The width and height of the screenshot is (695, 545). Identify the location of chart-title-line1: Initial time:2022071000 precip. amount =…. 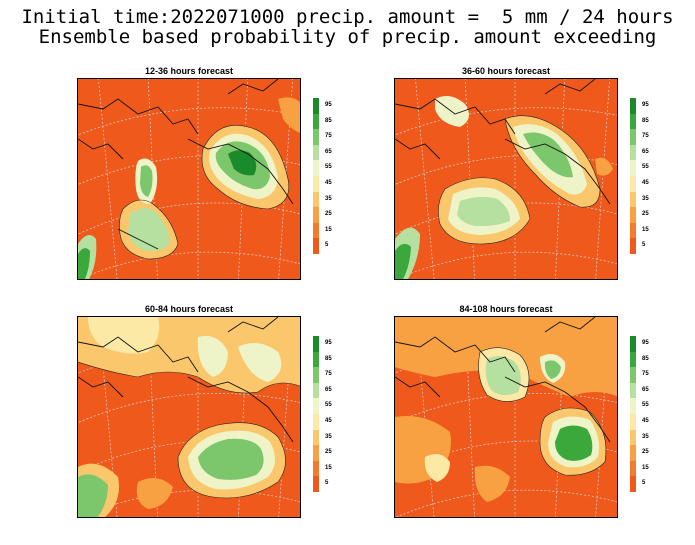
(347, 17).